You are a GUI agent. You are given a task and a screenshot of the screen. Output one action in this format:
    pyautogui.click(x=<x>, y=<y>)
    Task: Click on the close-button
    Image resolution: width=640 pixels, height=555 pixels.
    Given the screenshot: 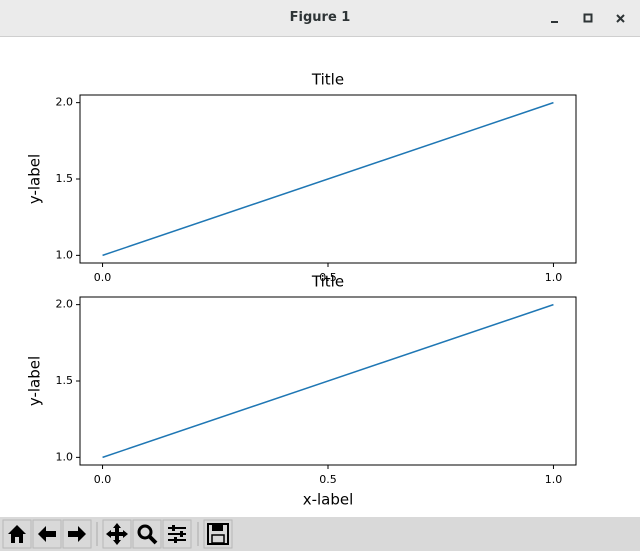 What is the action you would take?
    pyautogui.click(x=621, y=19)
    